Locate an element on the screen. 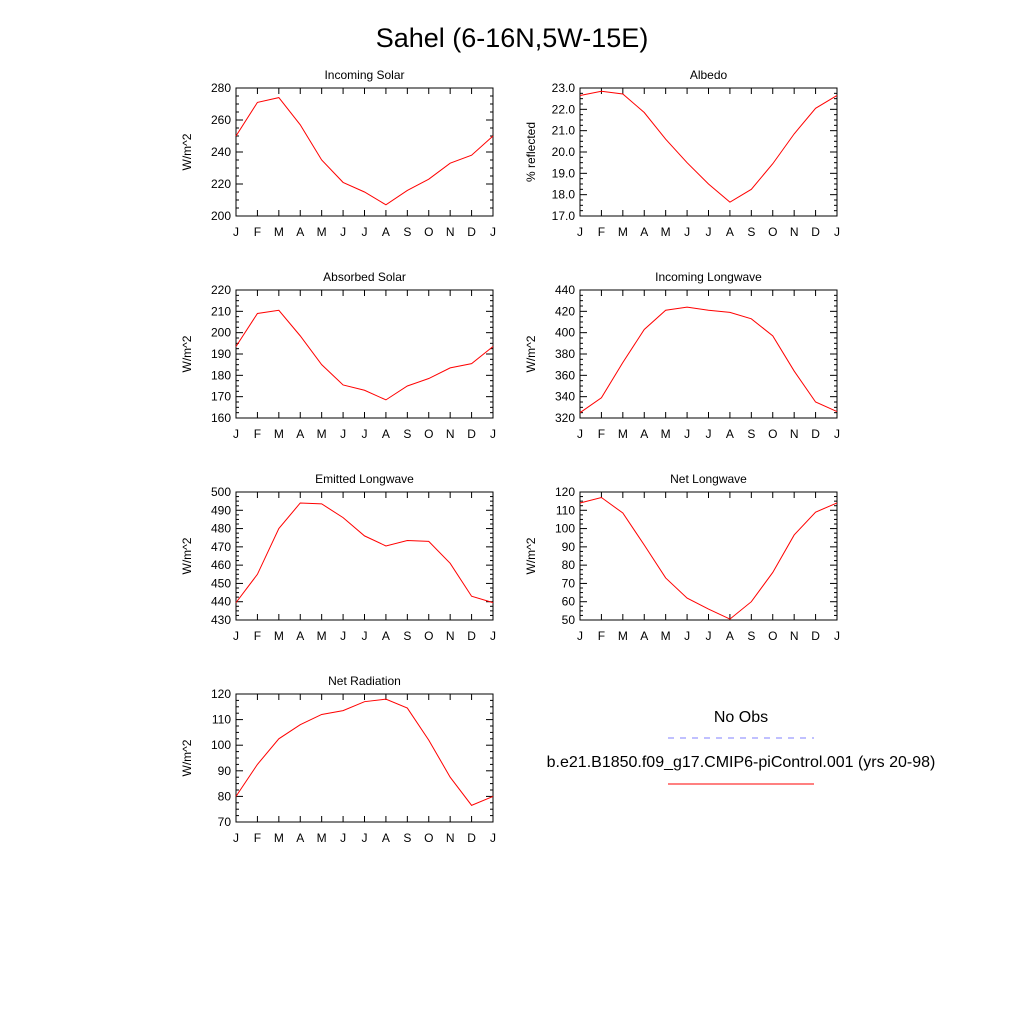  incoming-longwave-xtick-label: O is located at coordinates (772, 434).